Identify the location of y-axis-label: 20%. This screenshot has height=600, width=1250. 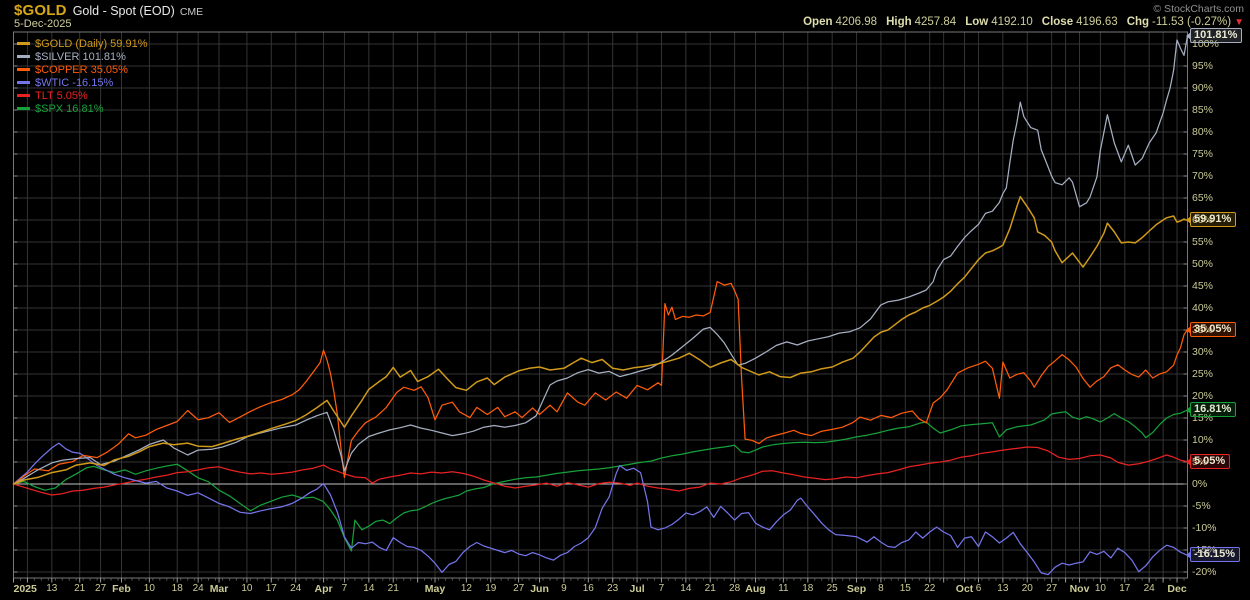
(1203, 396).